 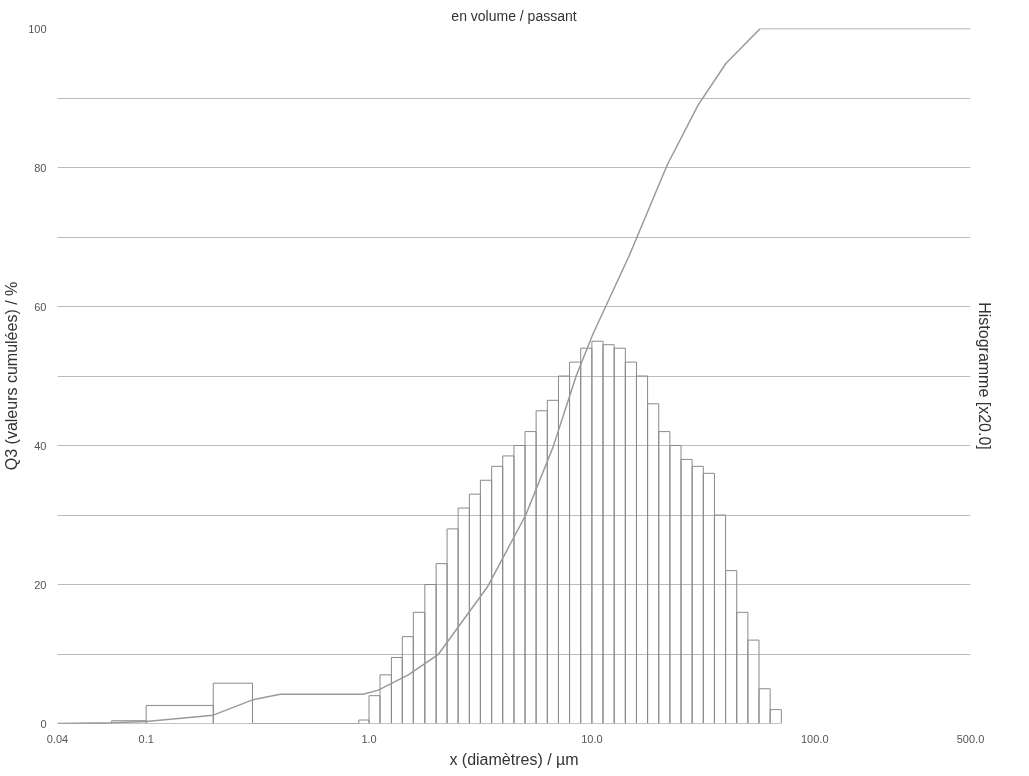 What do you see at coordinates (984, 376) in the screenshot?
I see `y2-axis-title: Histogramme [x20.0]` at bounding box center [984, 376].